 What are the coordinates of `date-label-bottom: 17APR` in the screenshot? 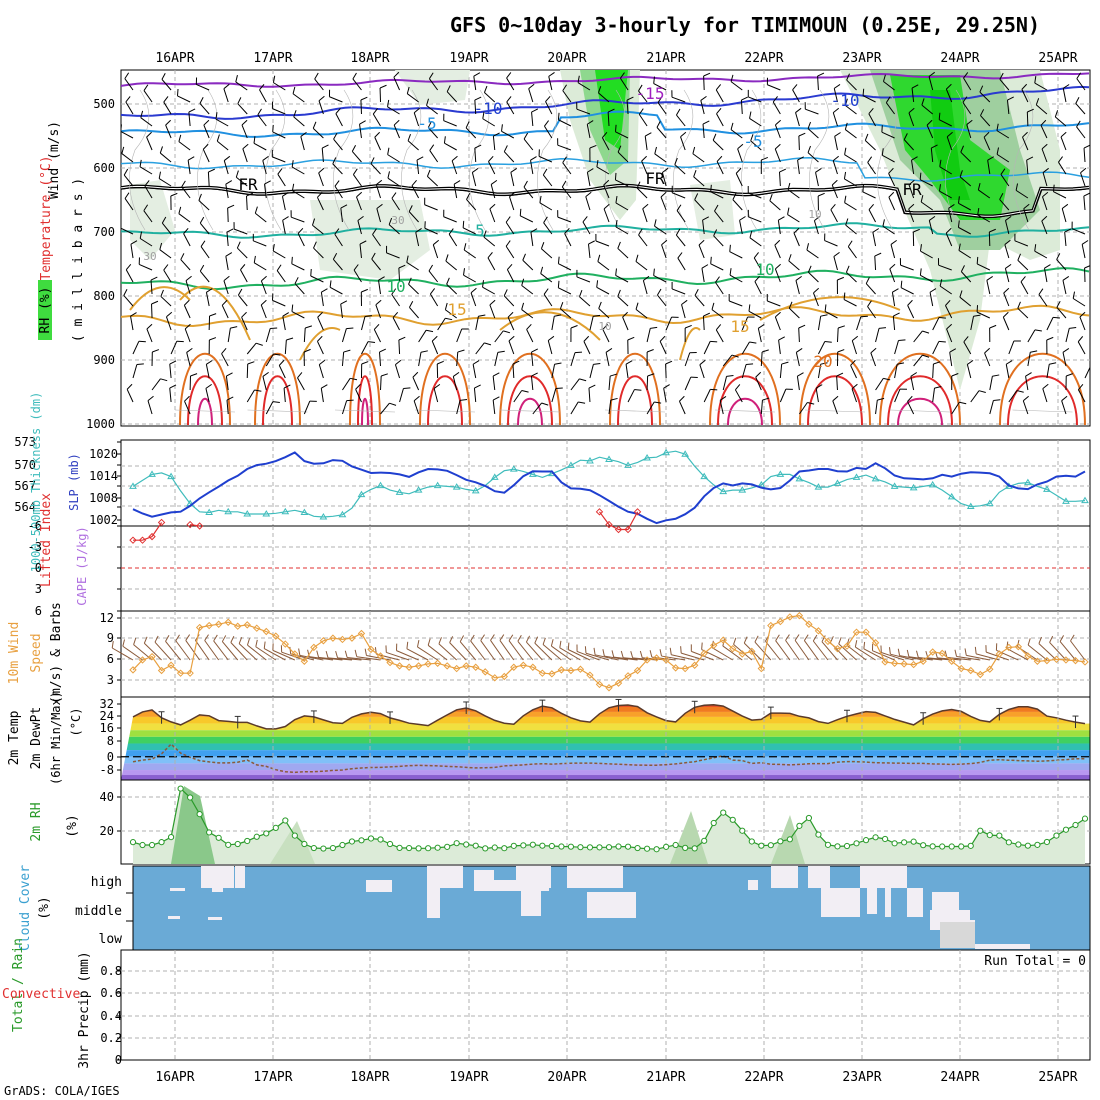 It's located at (272, 1077).